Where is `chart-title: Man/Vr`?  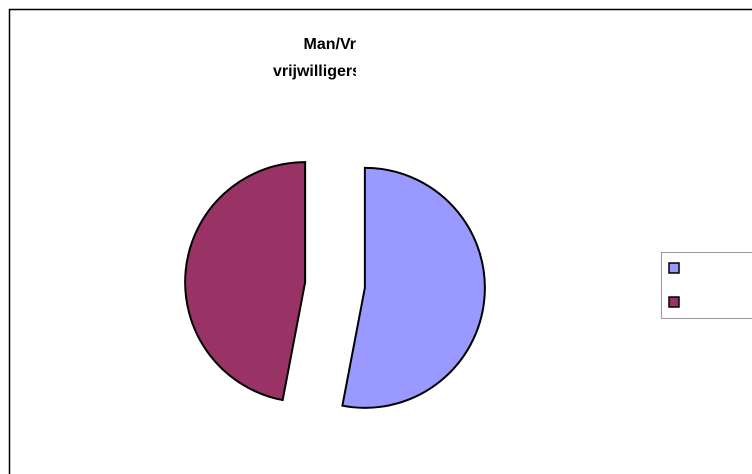 chart-title: Man/Vr is located at coordinates (330, 44).